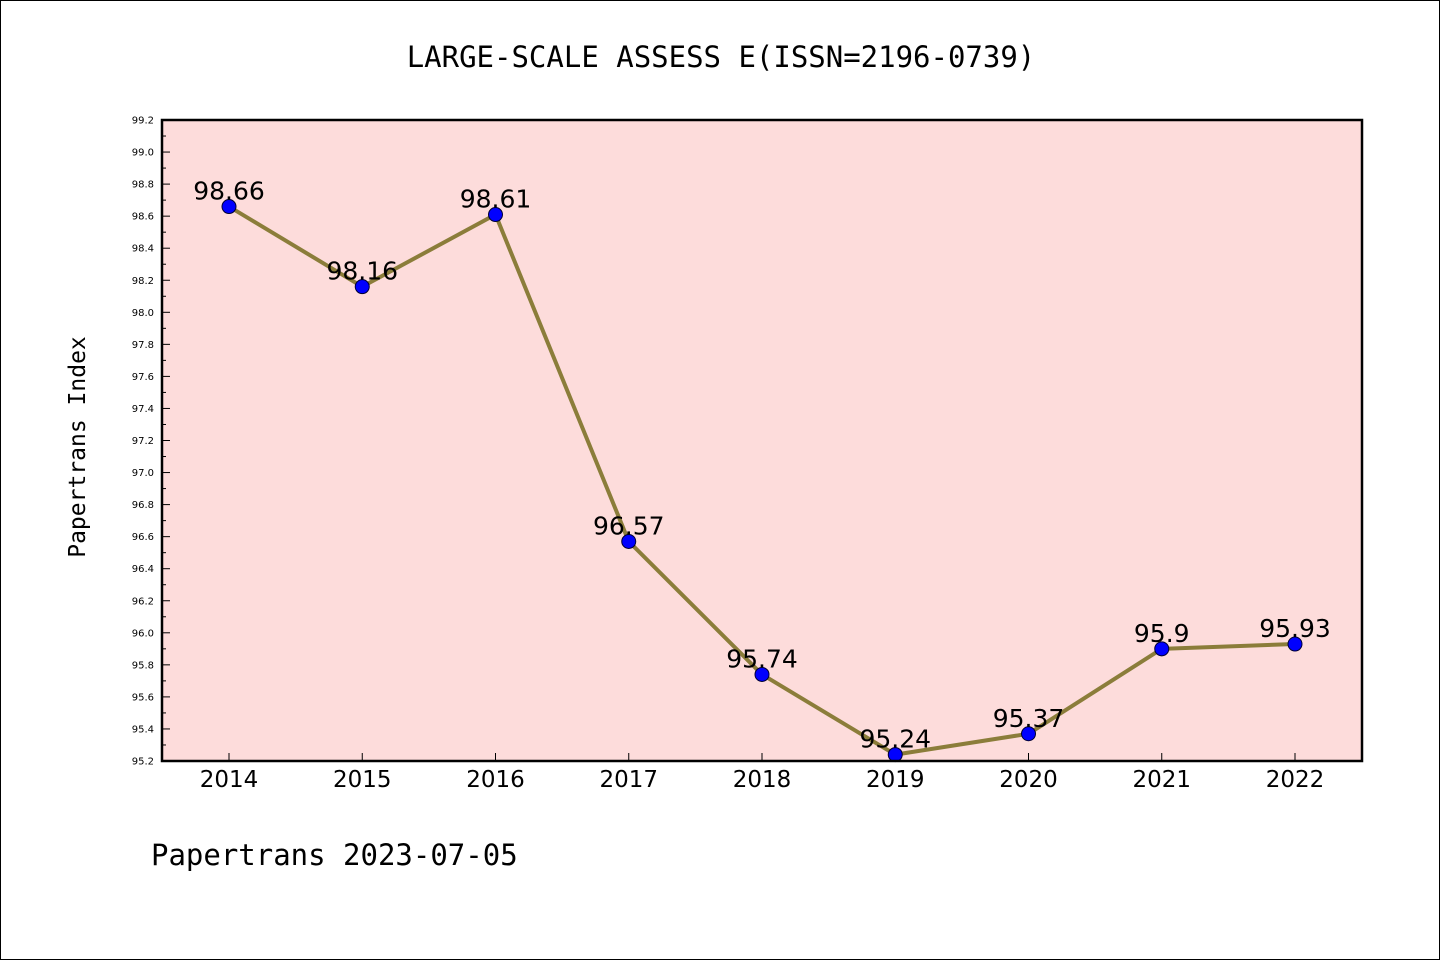 The width and height of the screenshot is (1440, 960). Describe the element at coordinates (496, 199) in the screenshot. I see `data-label: 98.61` at that location.